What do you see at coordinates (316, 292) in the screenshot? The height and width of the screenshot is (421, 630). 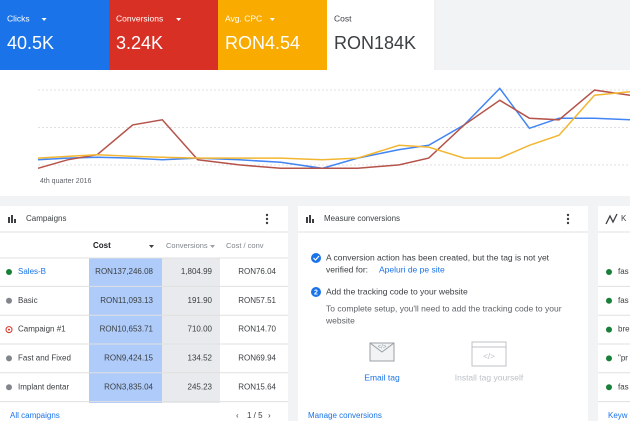 I see `step-number: 2` at bounding box center [316, 292].